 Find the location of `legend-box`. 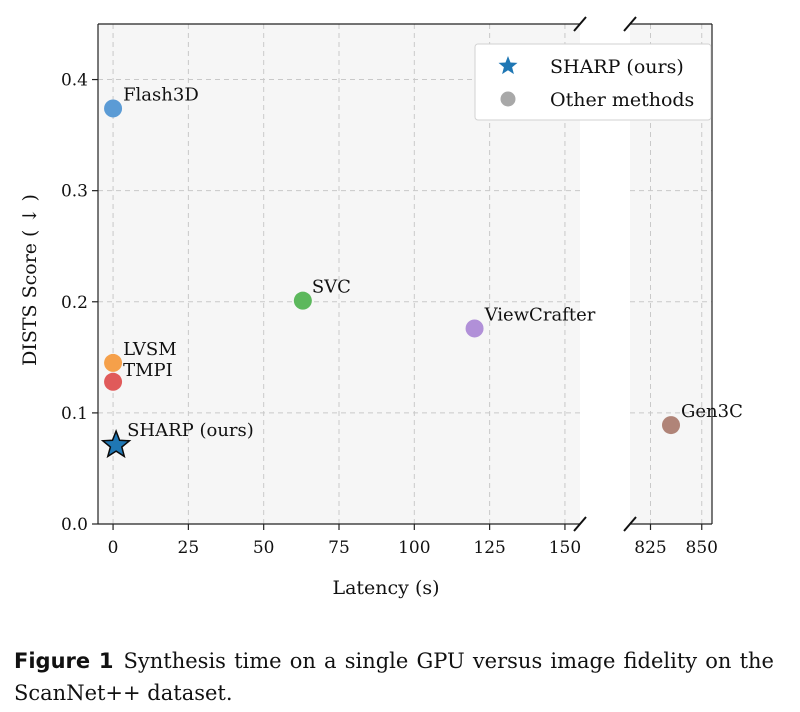

legend-box is located at coordinates (593, 82).